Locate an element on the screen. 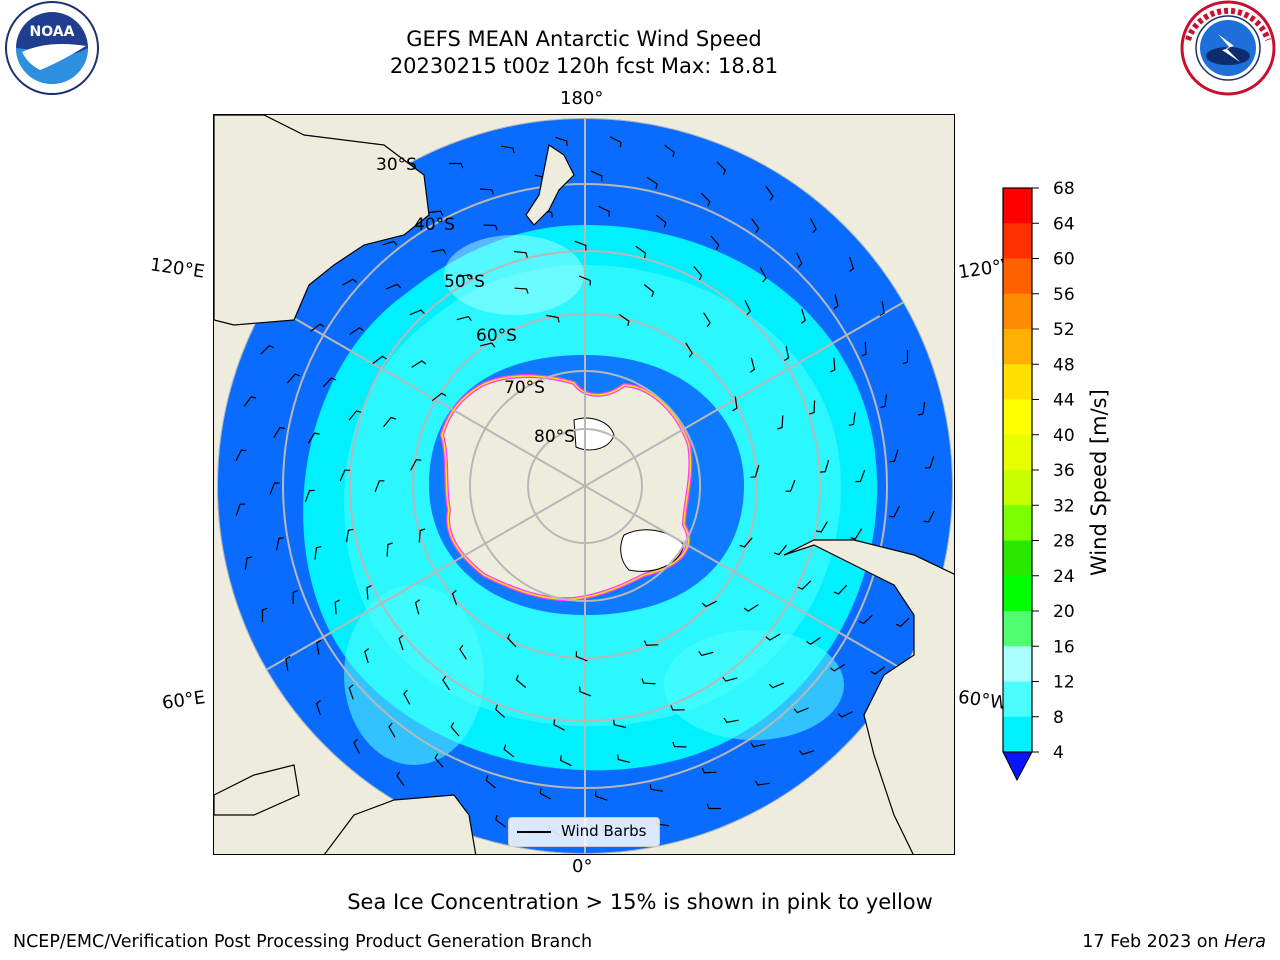 This screenshot has width=1280, height=960. date-text: 17 Feb 2023 on is located at coordinates (1153, 942).